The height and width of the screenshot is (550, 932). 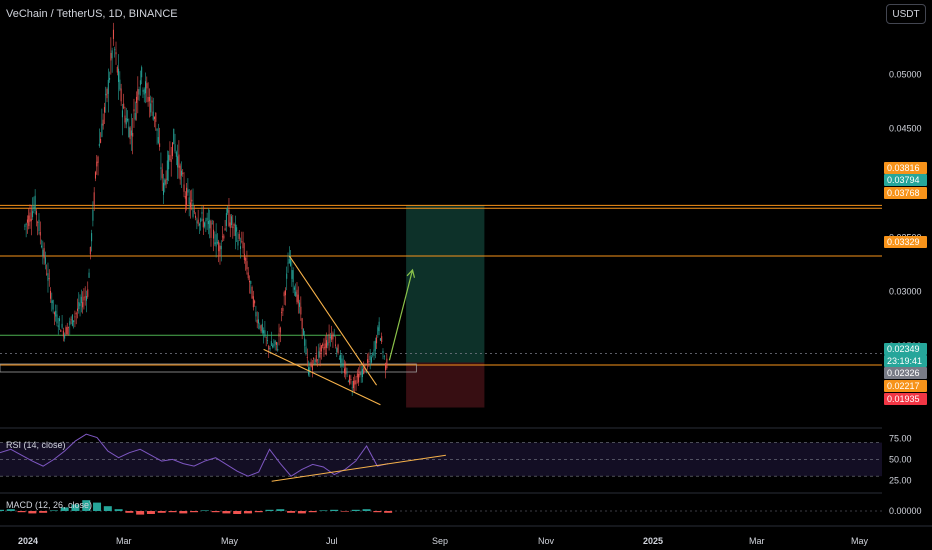 I want to click on trendline, so click(x=322, y=377).